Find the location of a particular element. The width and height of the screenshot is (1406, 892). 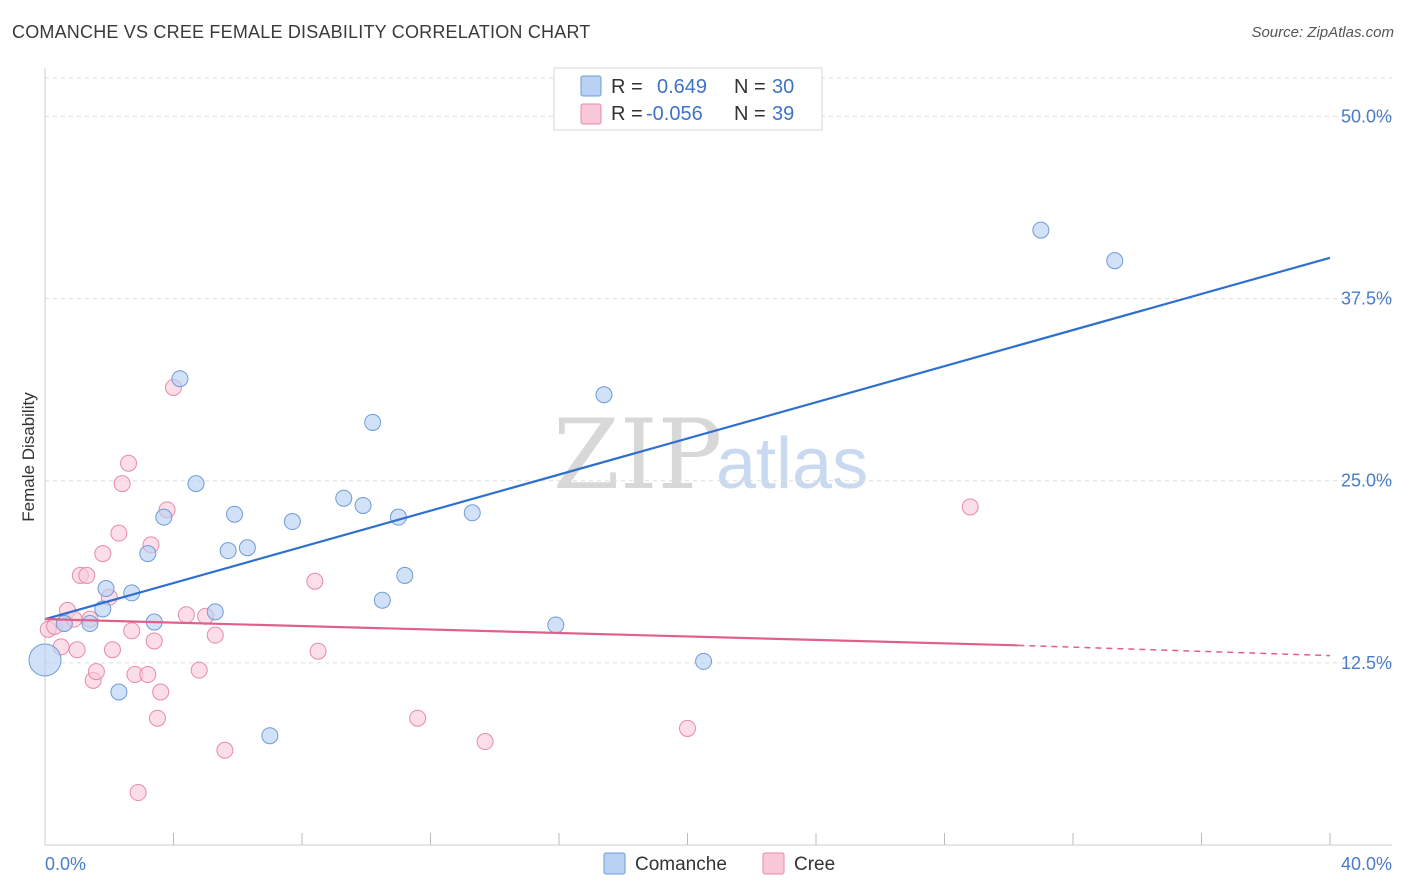

x-axis-ticks is located at coordinates (752, 839).